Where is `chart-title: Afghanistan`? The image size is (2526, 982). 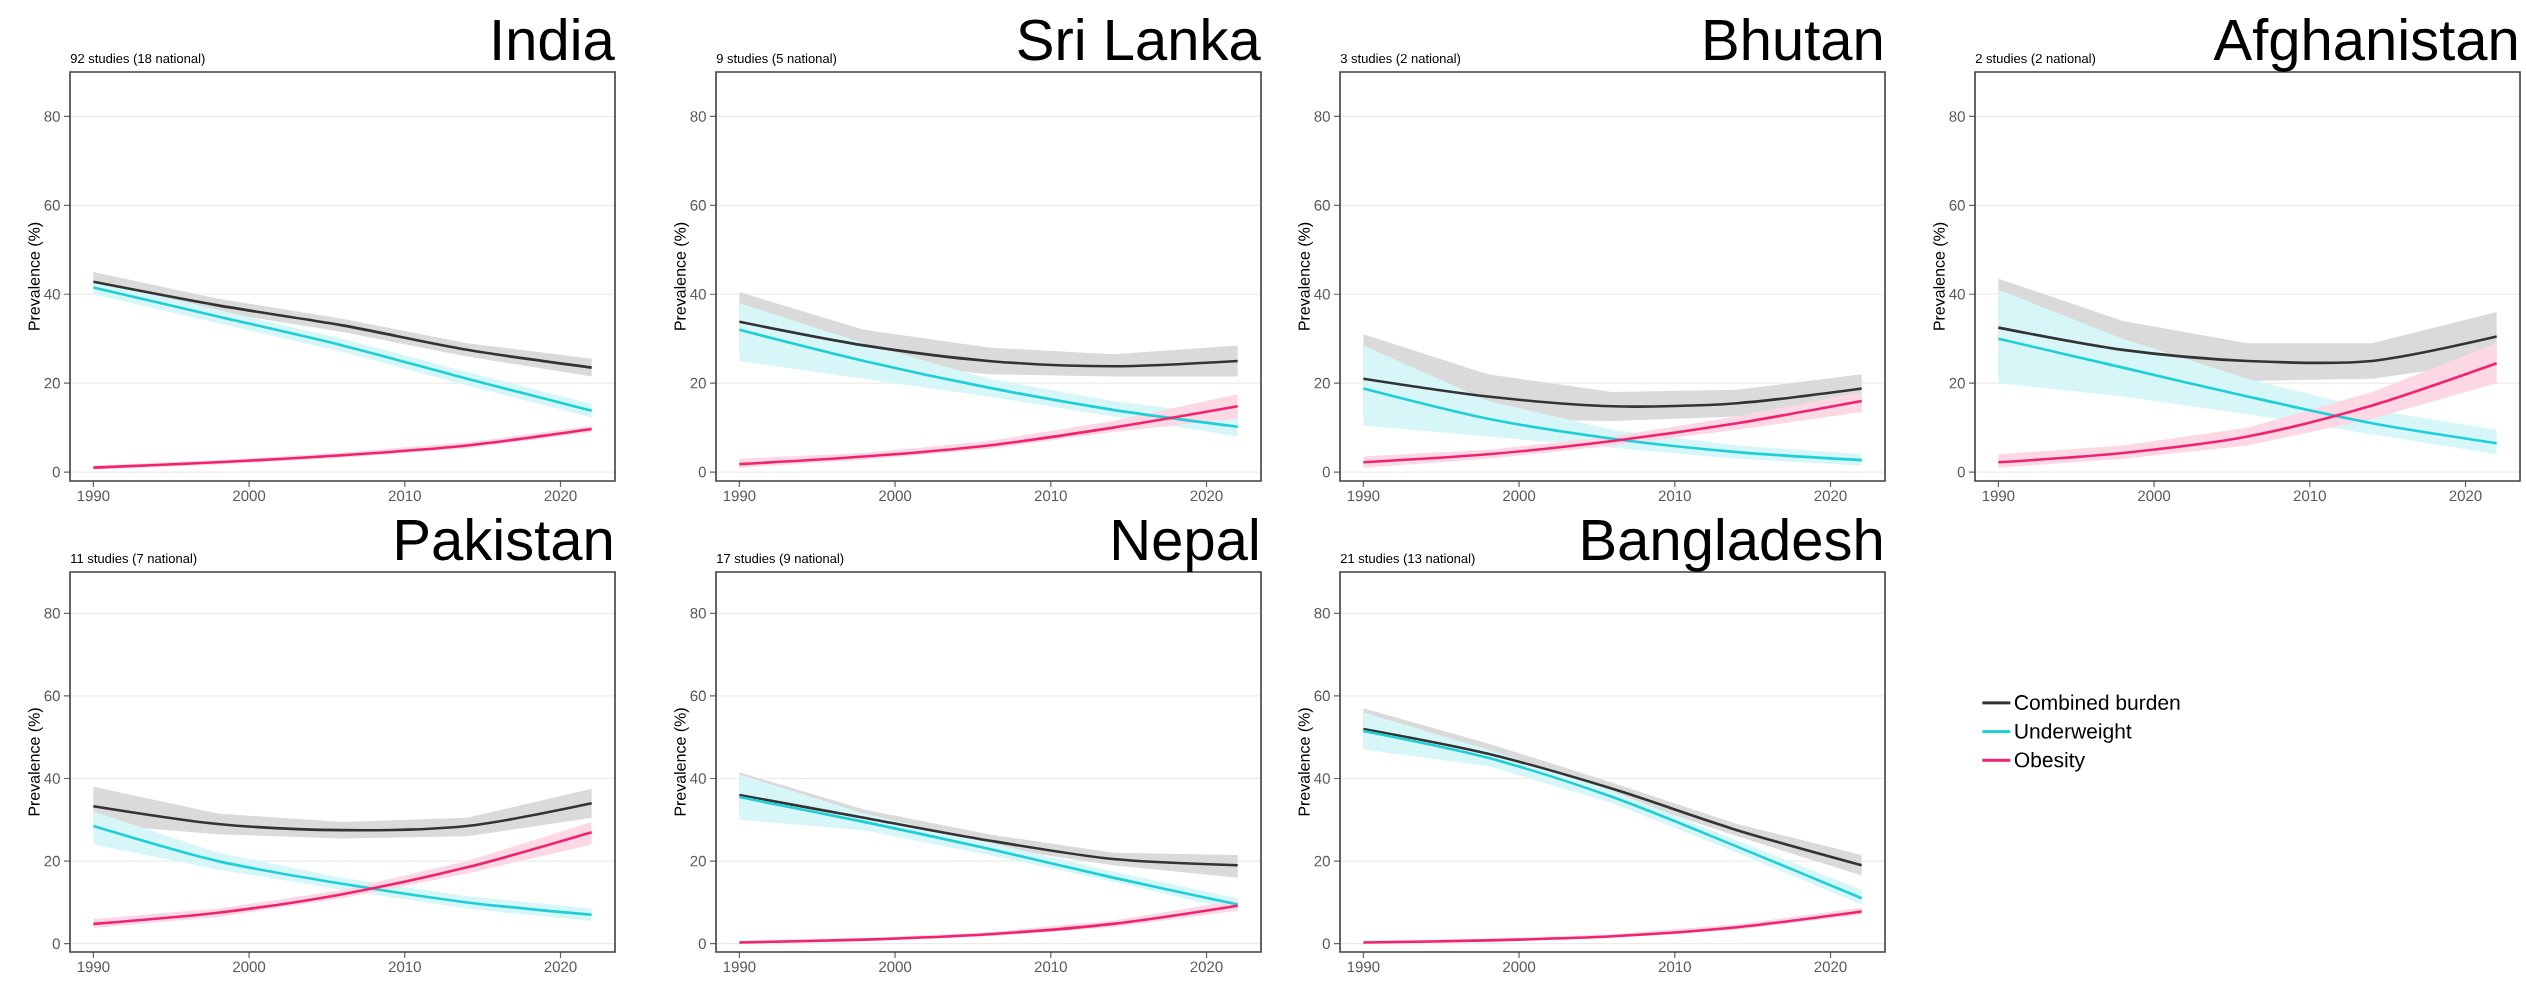
chart-title: Afghanistan is located at coordinates (2364, 45).